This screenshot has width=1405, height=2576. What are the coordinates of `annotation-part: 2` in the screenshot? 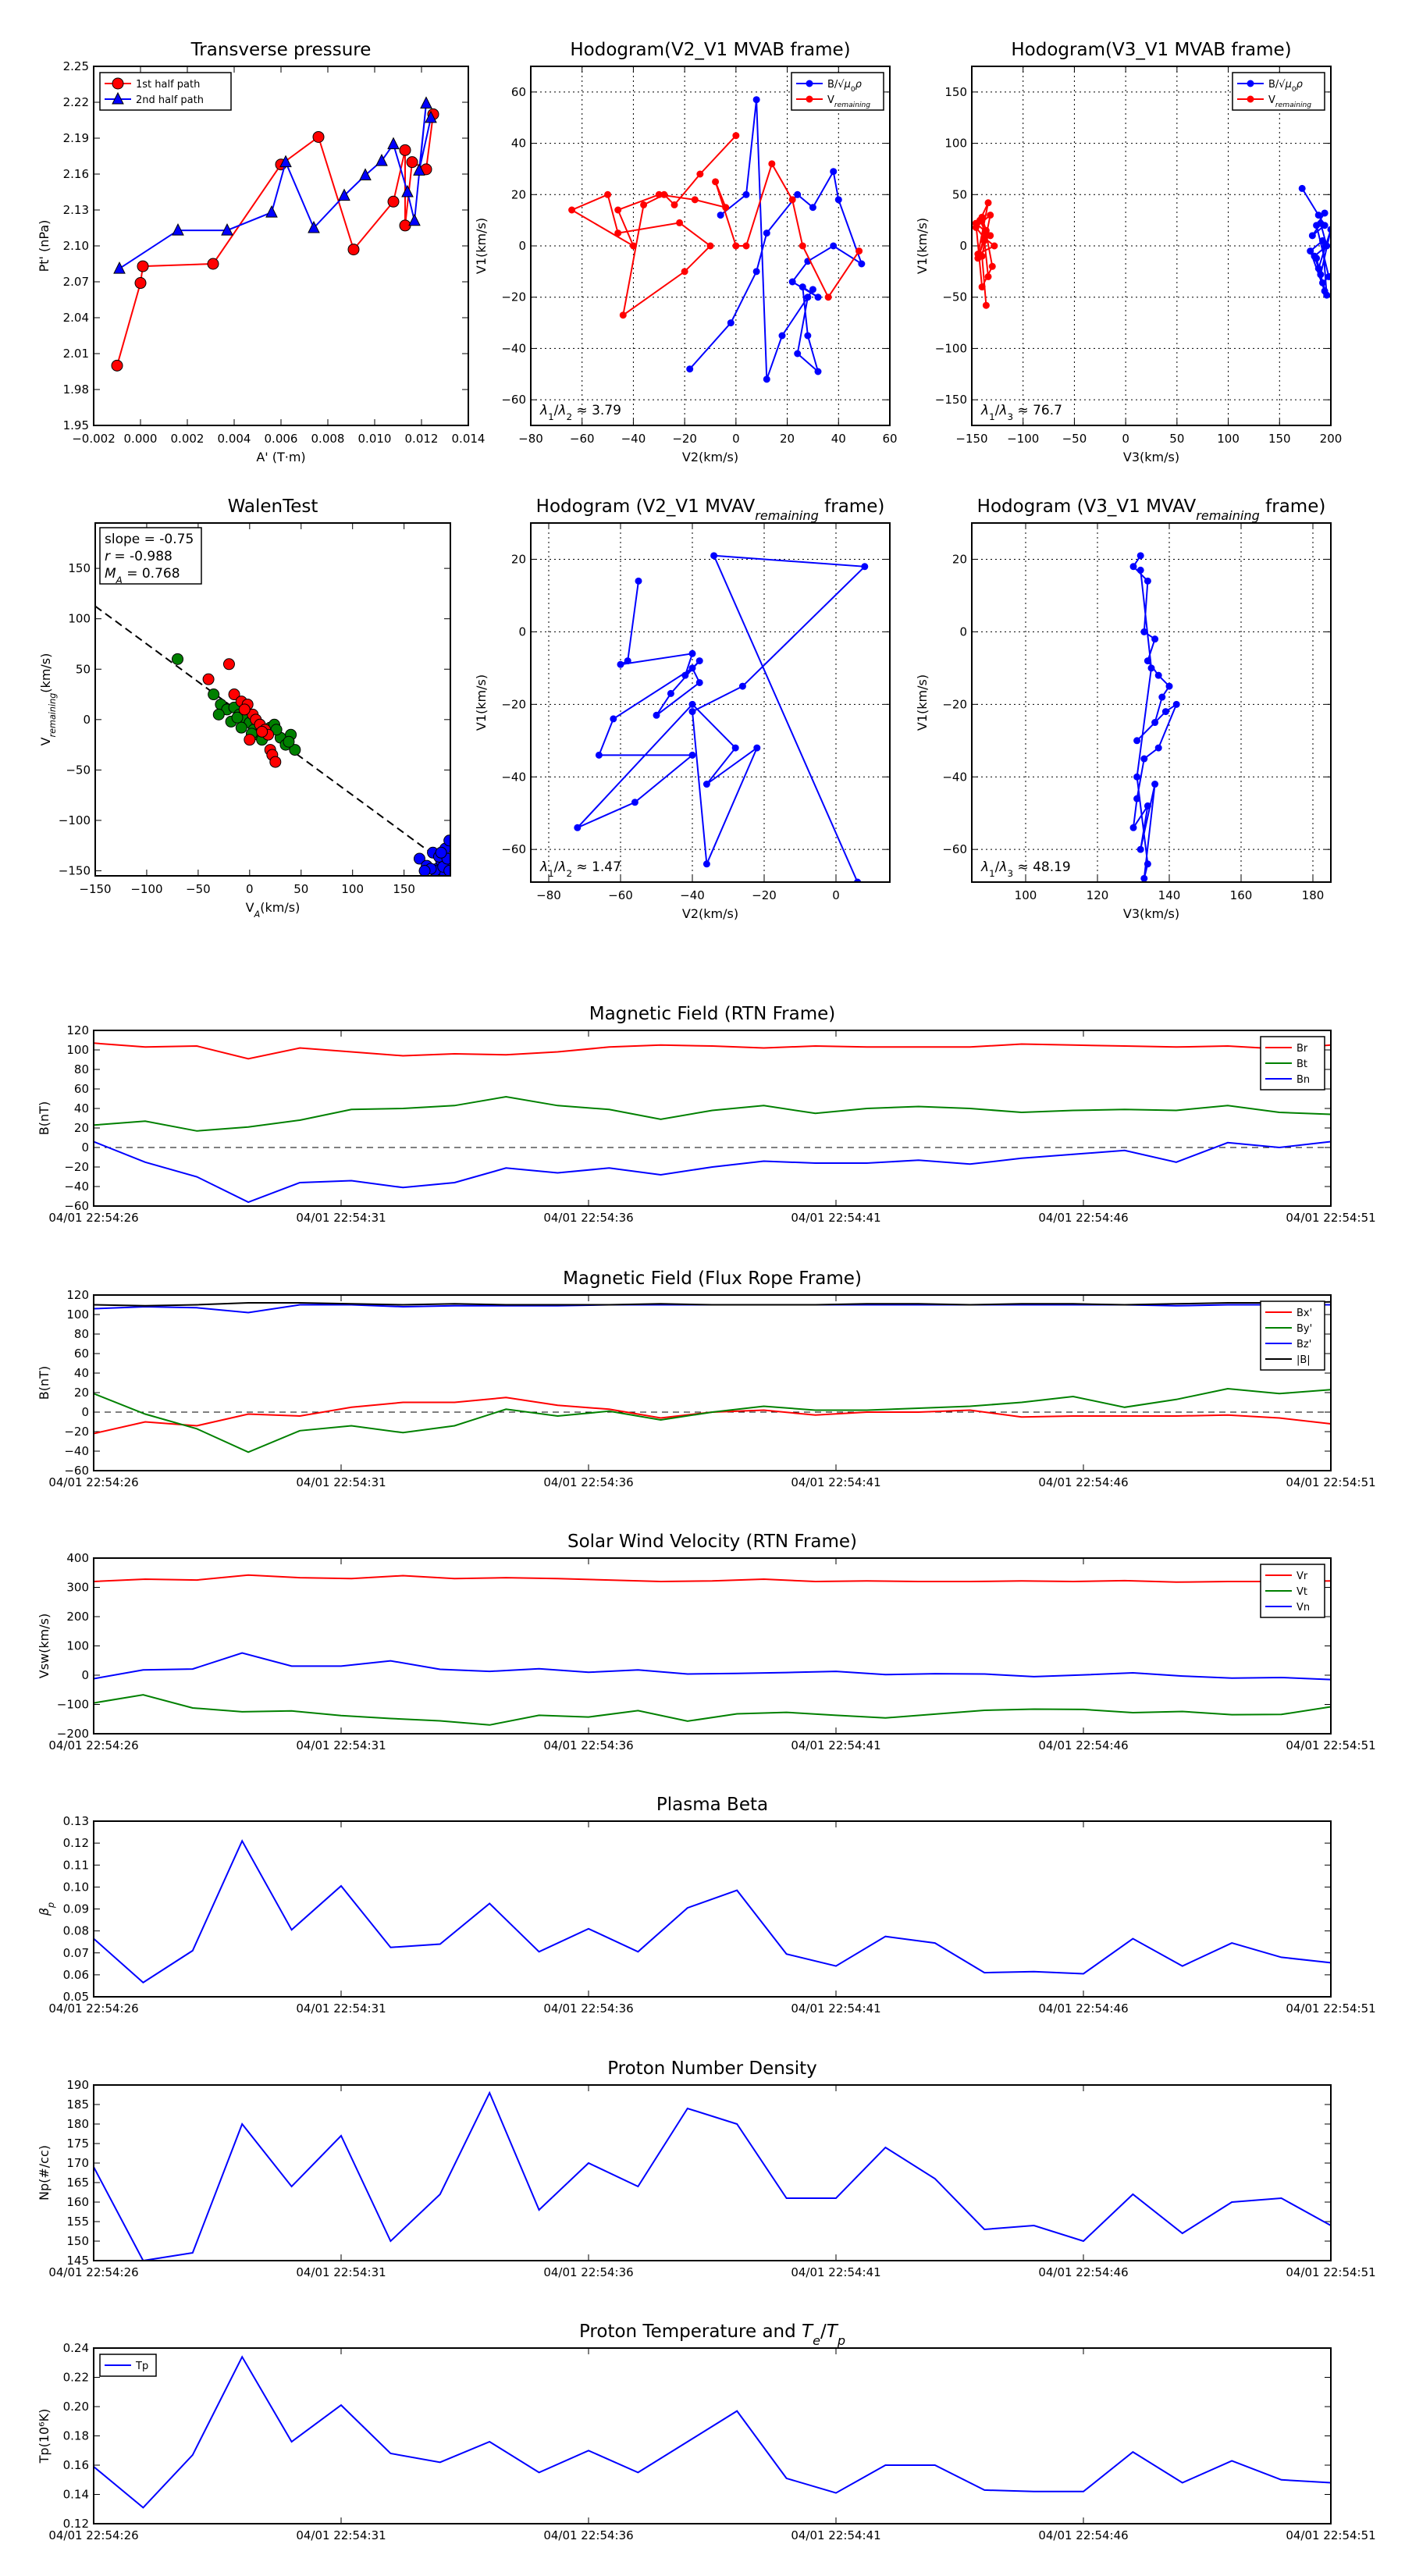 It's located at (569, 416).